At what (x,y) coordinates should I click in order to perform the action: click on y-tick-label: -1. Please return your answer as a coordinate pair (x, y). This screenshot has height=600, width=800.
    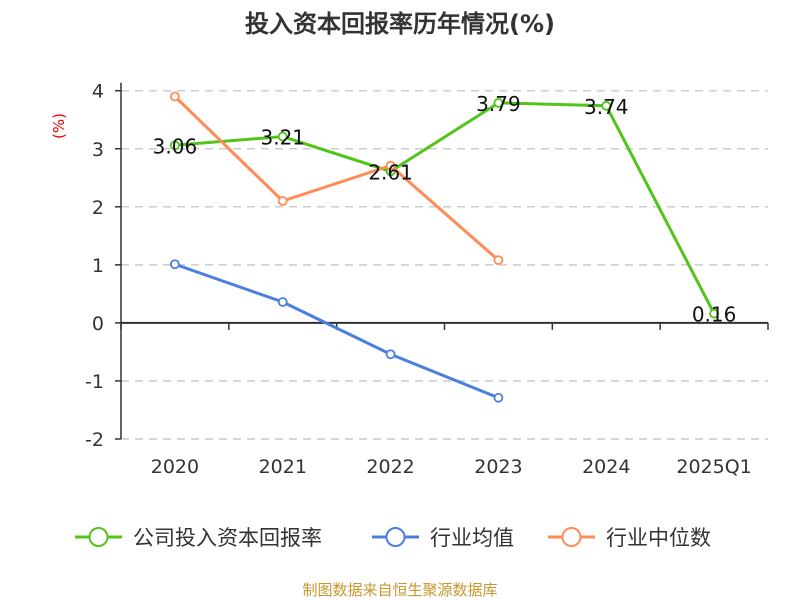
    Looking at the image, I should click on (94, 382).